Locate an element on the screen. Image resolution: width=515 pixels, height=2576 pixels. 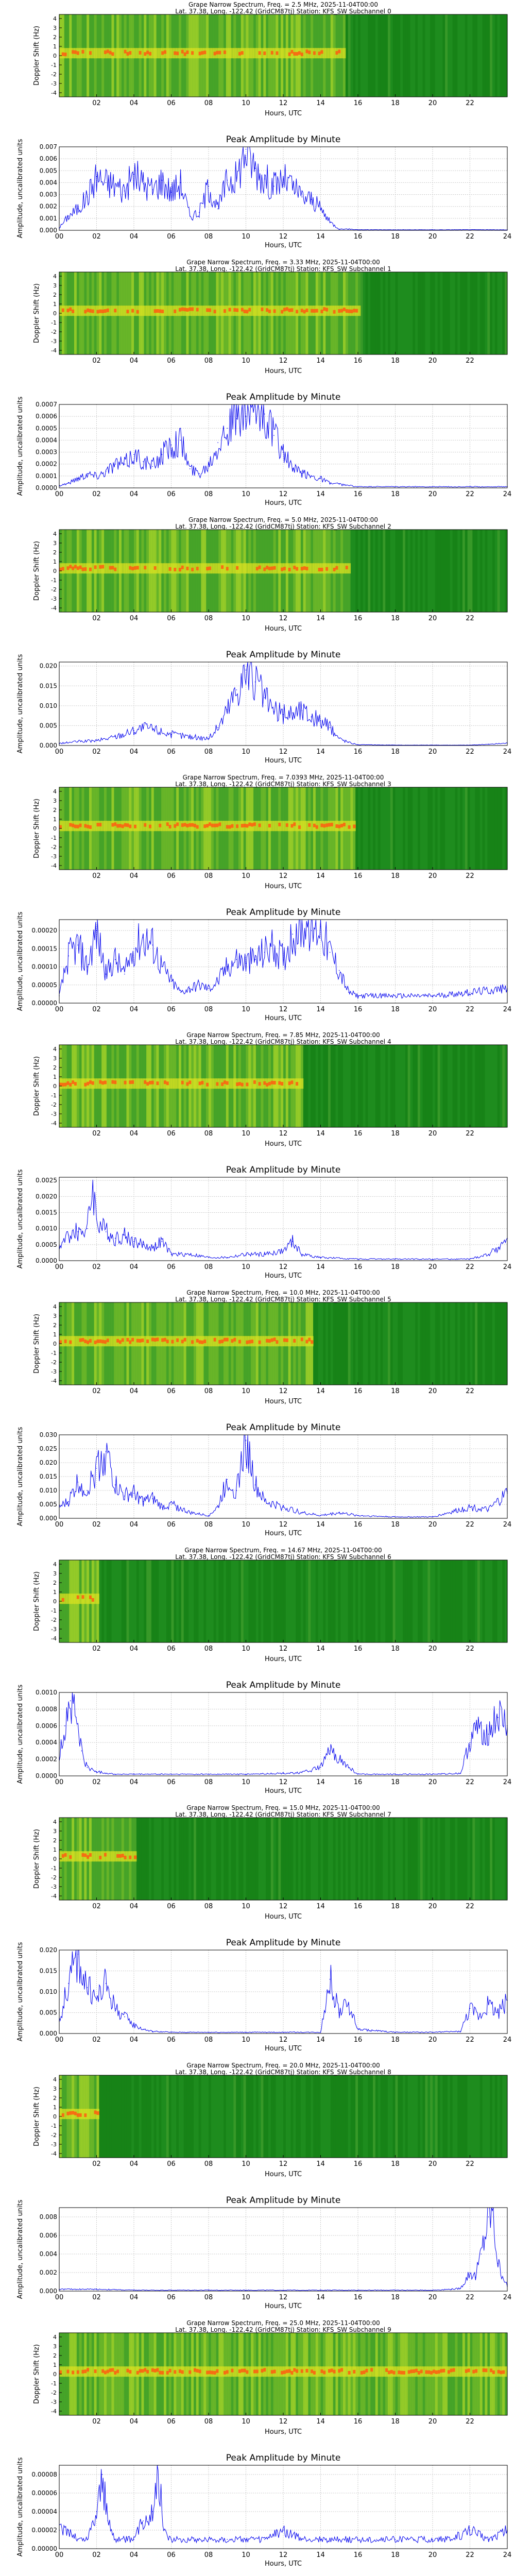
spectrum-ytick-label: -3 is located at coordinates (54, 1371).